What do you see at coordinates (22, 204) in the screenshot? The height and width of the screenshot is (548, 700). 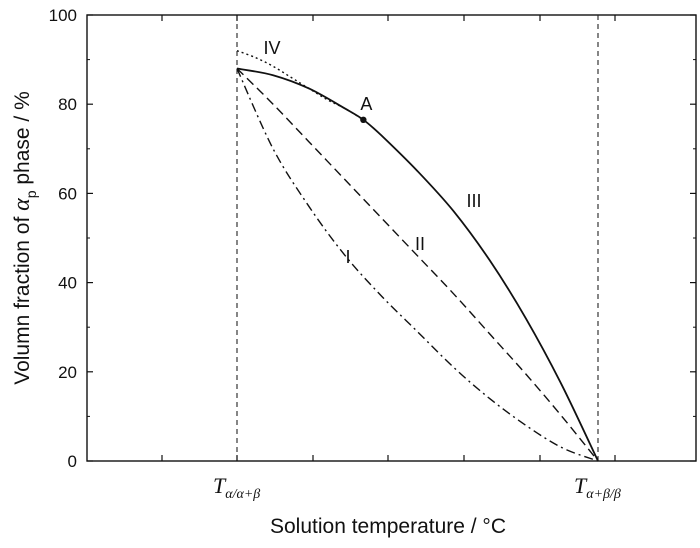 I see `y-axis-title-symbol: α` at bounding box center [22, 204].